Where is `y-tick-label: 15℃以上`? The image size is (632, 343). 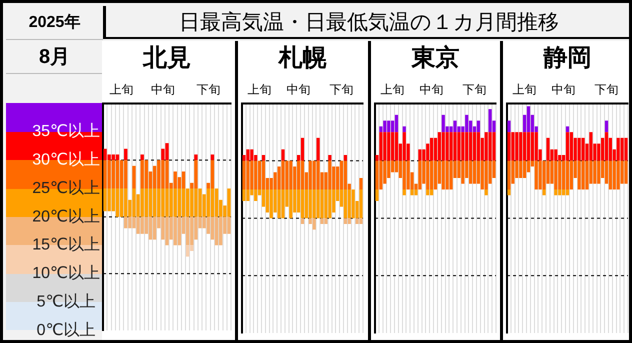
y-tick-label: 15℃以上 is located at coordinates (66, 245).